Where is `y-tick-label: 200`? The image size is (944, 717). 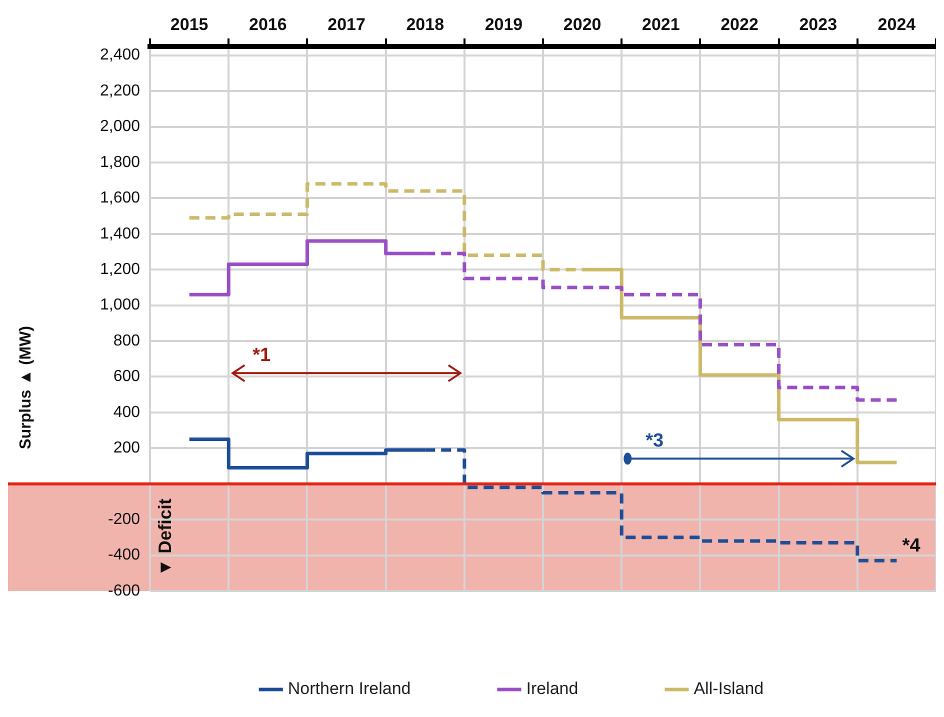 y-tick-label: 200 is located at coordinates (126, 448).